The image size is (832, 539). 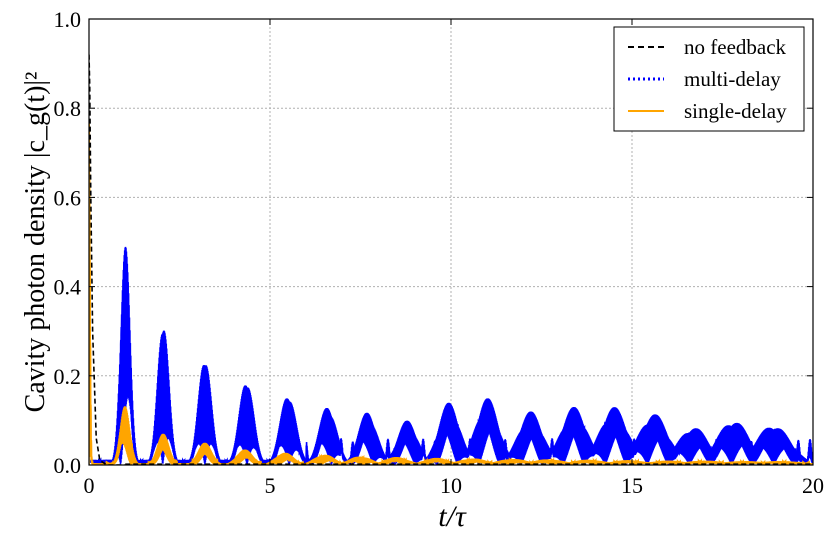 I want to click on y-tick-label: 0.8, so click(x=68, y=108).